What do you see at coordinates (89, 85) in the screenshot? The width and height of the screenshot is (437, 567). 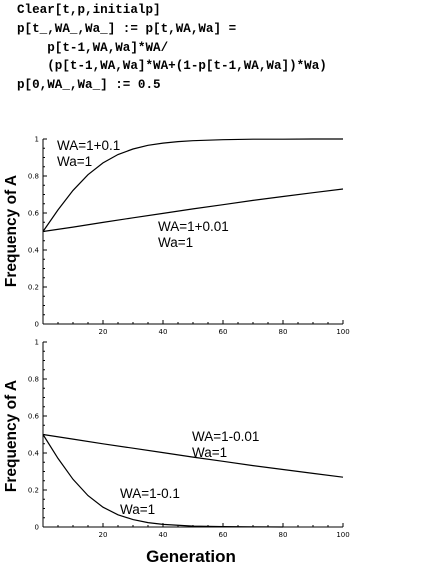 I see `code-line: p[0,WA_,Wa_] := 0.5` at bounding box center [89, 85].